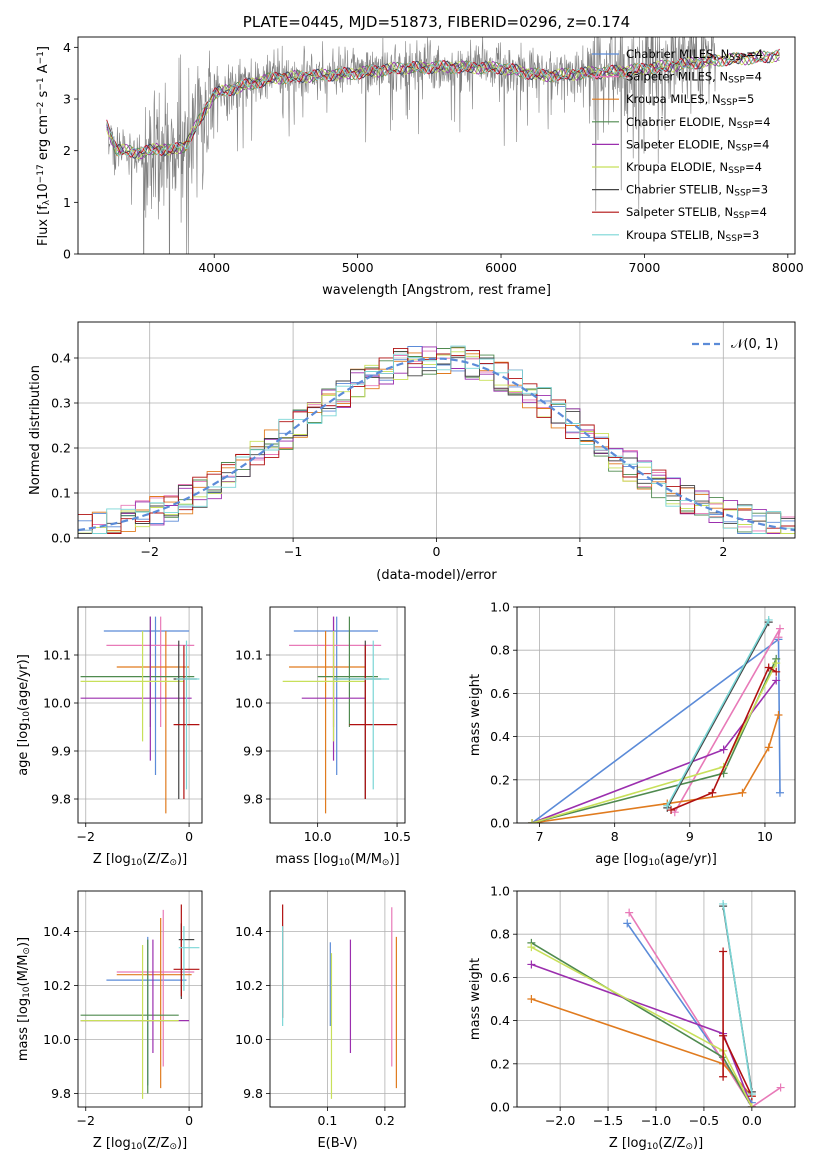 Image resolution: width=819 pixels, height=1170 pixels. I want to click on age_vs_mass-ytick-label: 10.1, so click(249, 655).